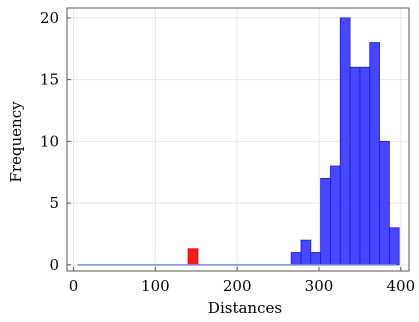 This screenshot has height=322, width=419. Describe the element at coordinates (400, 286) in the screenshot. I see `x-tick-label: 400` at that location.